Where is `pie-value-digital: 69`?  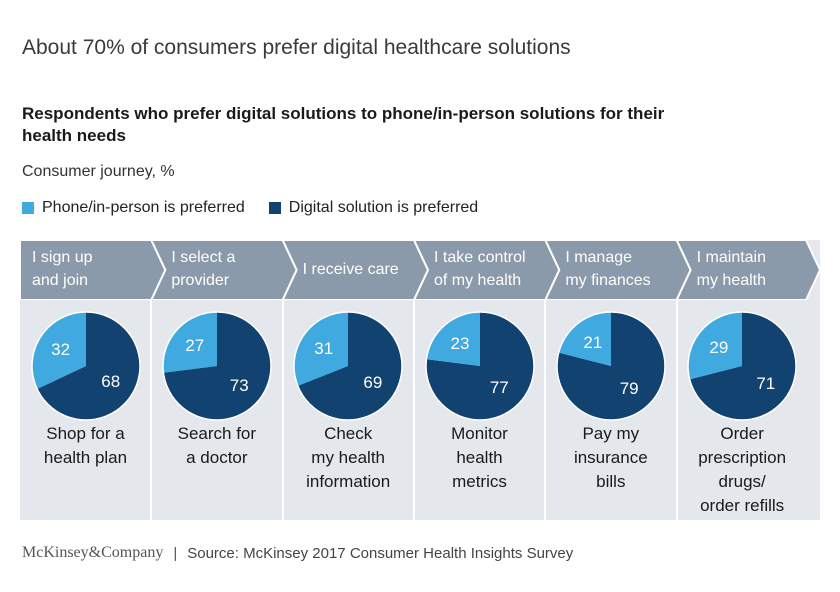 pie-value-digital: 69 is located at coordinates (373, 382).